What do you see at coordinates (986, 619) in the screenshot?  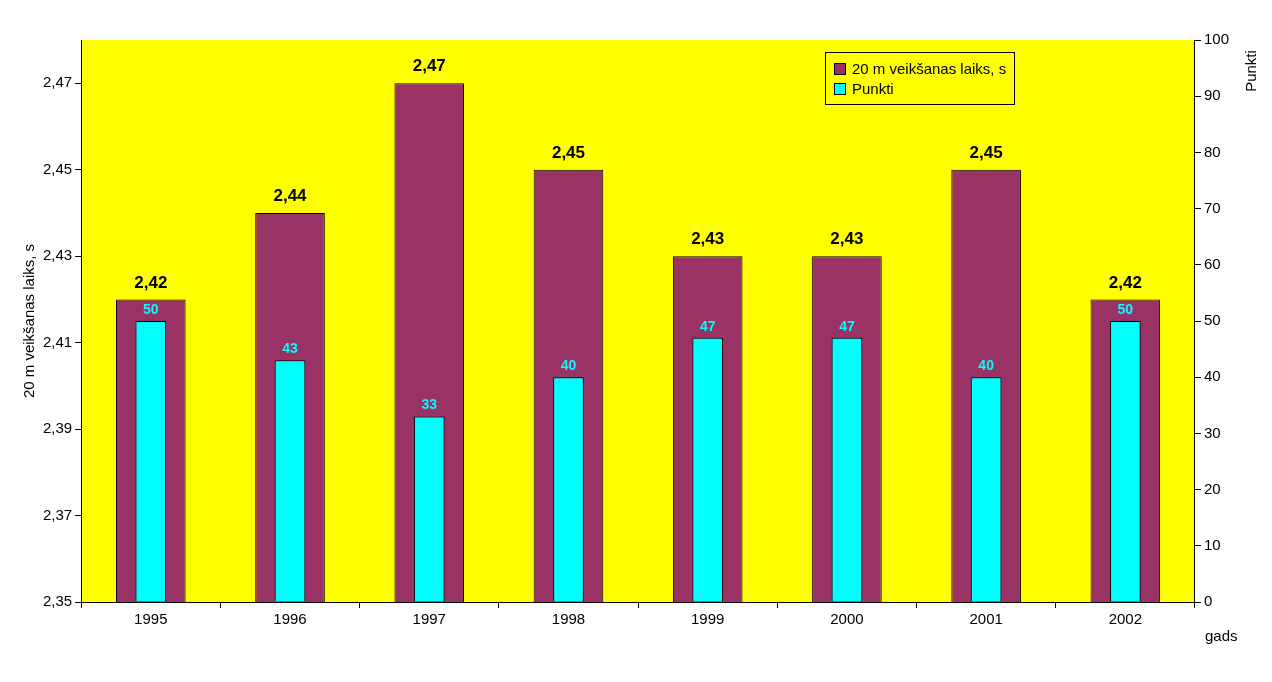 I see `x-tick-label: 2001` at bounding box center [986, 619].